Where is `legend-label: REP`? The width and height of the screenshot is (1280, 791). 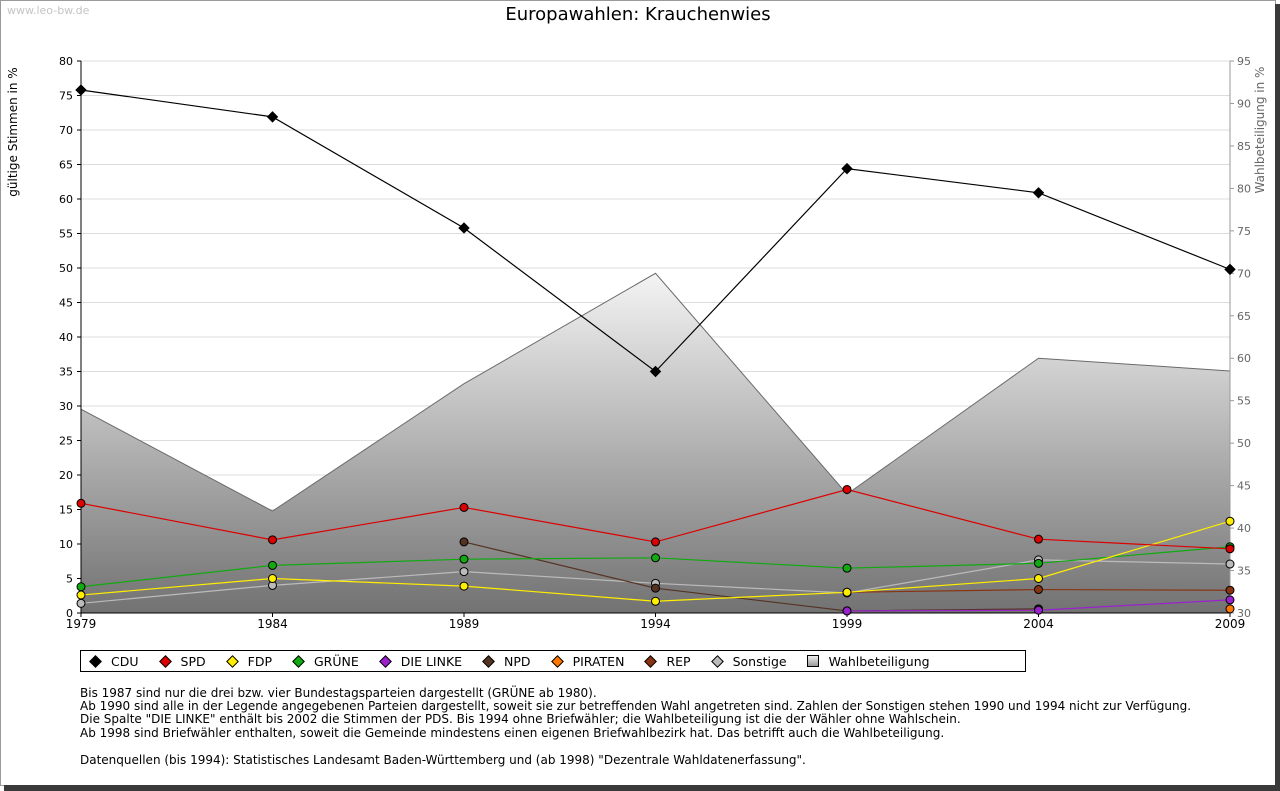 legend-label: REP is located at coordinates (678, 661).